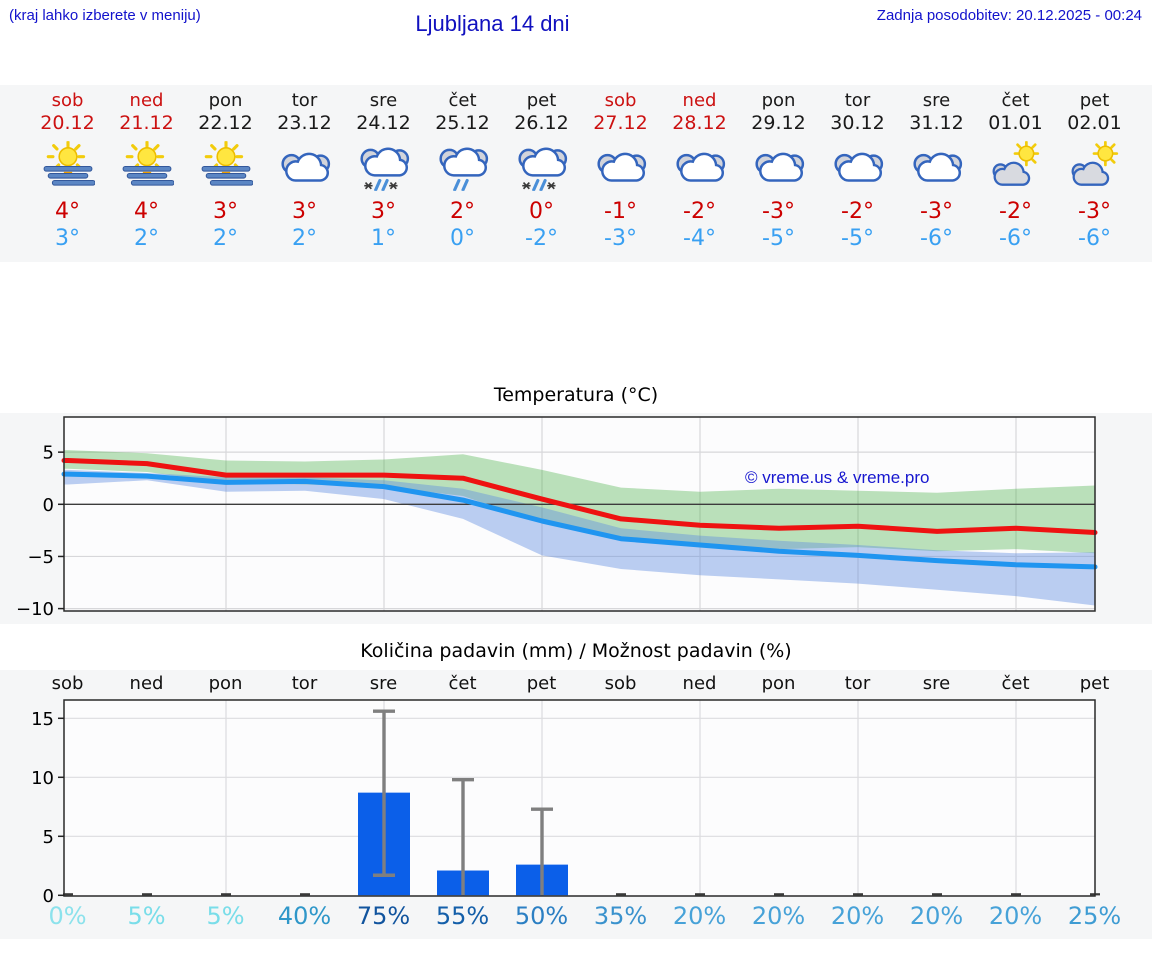 The width and height of the screenshot is (1152, 975). What do you see at coordinates (699, 173) in the screenshot?
I see `forecast-day-column: ned 28.12 -2° -4°` at bounding box center [699, 173].